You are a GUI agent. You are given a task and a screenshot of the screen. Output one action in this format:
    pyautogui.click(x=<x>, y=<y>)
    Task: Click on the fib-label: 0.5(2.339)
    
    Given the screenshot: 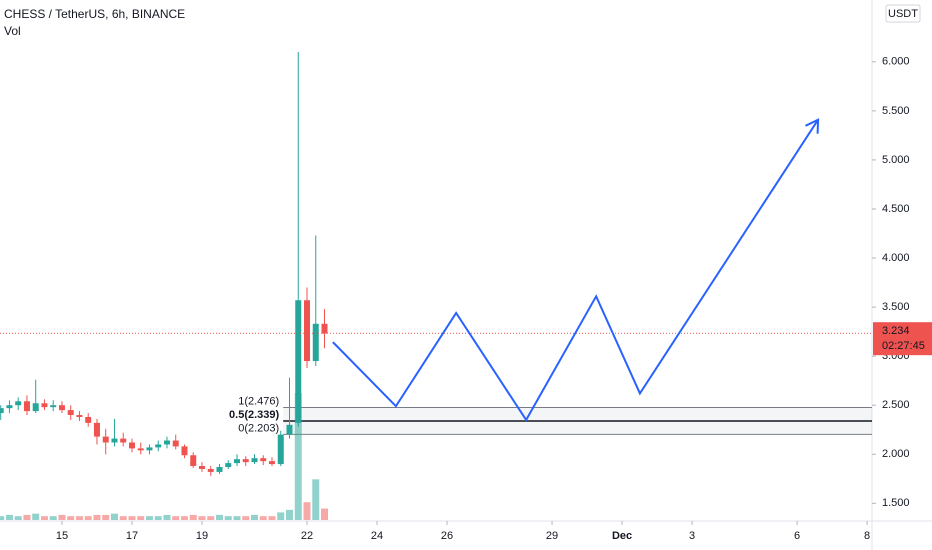 What is the action you would take?
    pyautogui.click(x=254, y=415)
    